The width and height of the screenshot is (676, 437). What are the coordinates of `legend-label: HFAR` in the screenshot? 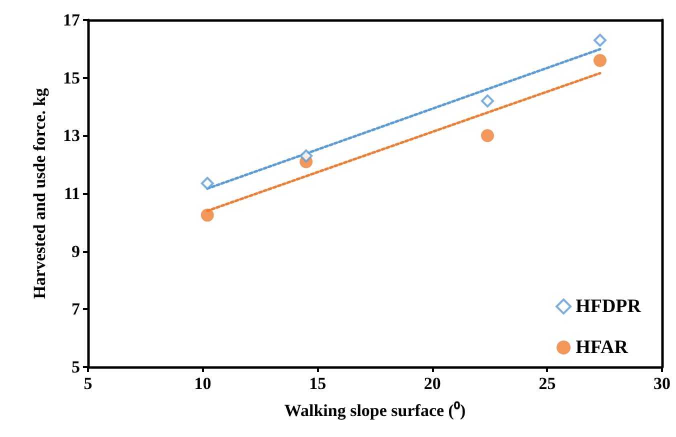 It's located at (602, 347).